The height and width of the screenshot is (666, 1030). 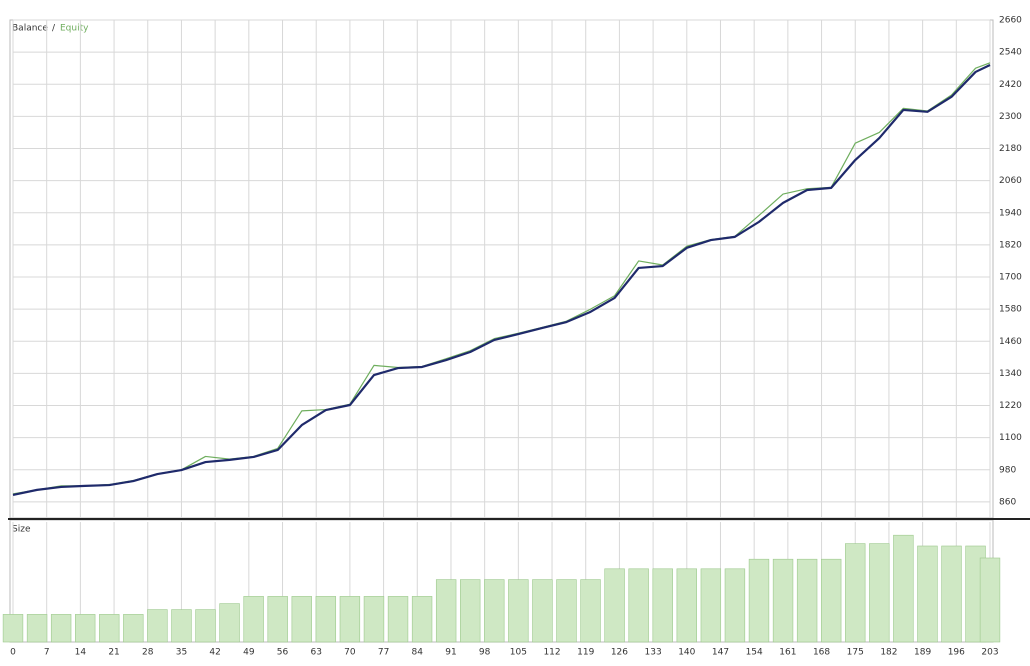 I want to click on x-tick-label: 0, so click(x=13, y=653).